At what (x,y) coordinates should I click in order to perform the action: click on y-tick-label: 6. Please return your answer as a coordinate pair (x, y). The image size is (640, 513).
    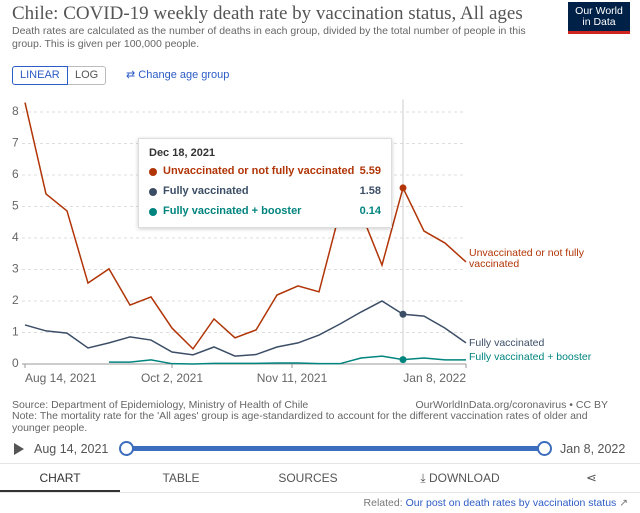
    Looking at the image, I should click on (15, 174).